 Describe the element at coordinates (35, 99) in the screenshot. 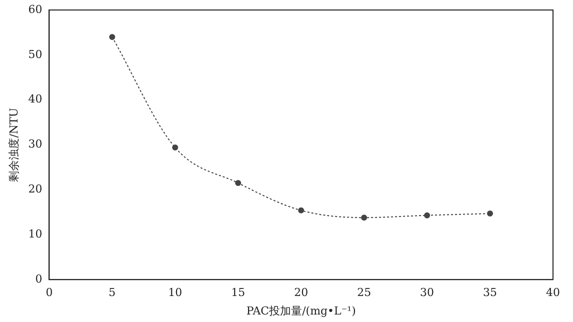

I see `y-tick-label: 40` at that location.